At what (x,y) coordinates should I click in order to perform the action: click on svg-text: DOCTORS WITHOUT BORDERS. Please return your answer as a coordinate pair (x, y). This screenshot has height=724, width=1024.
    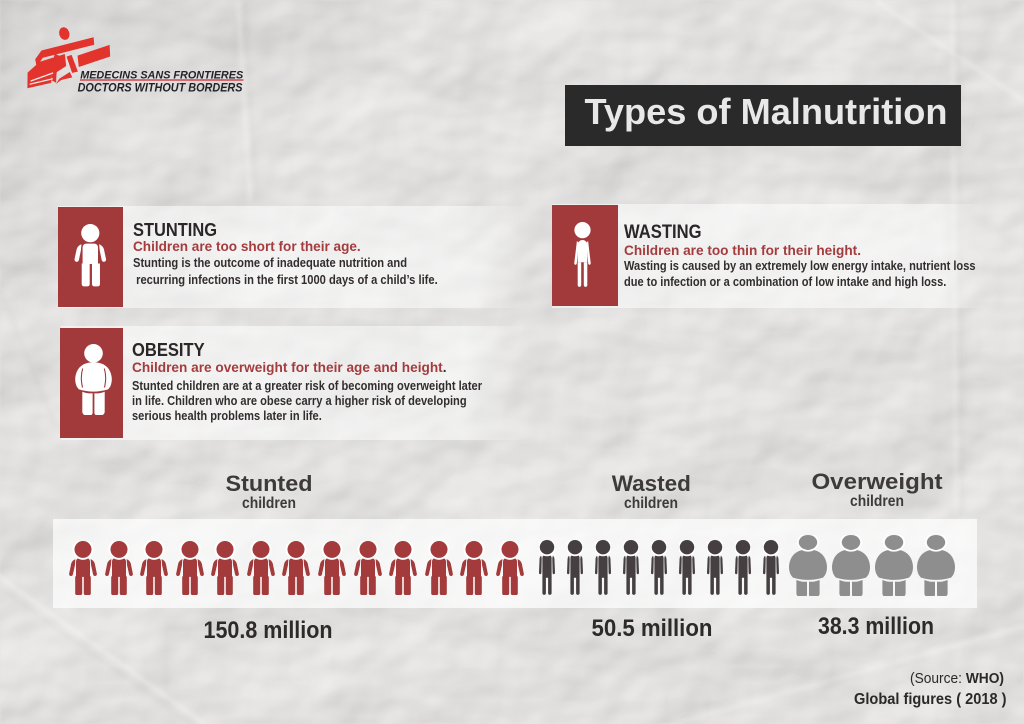
    Looking at the image, I should click on (160, 88).